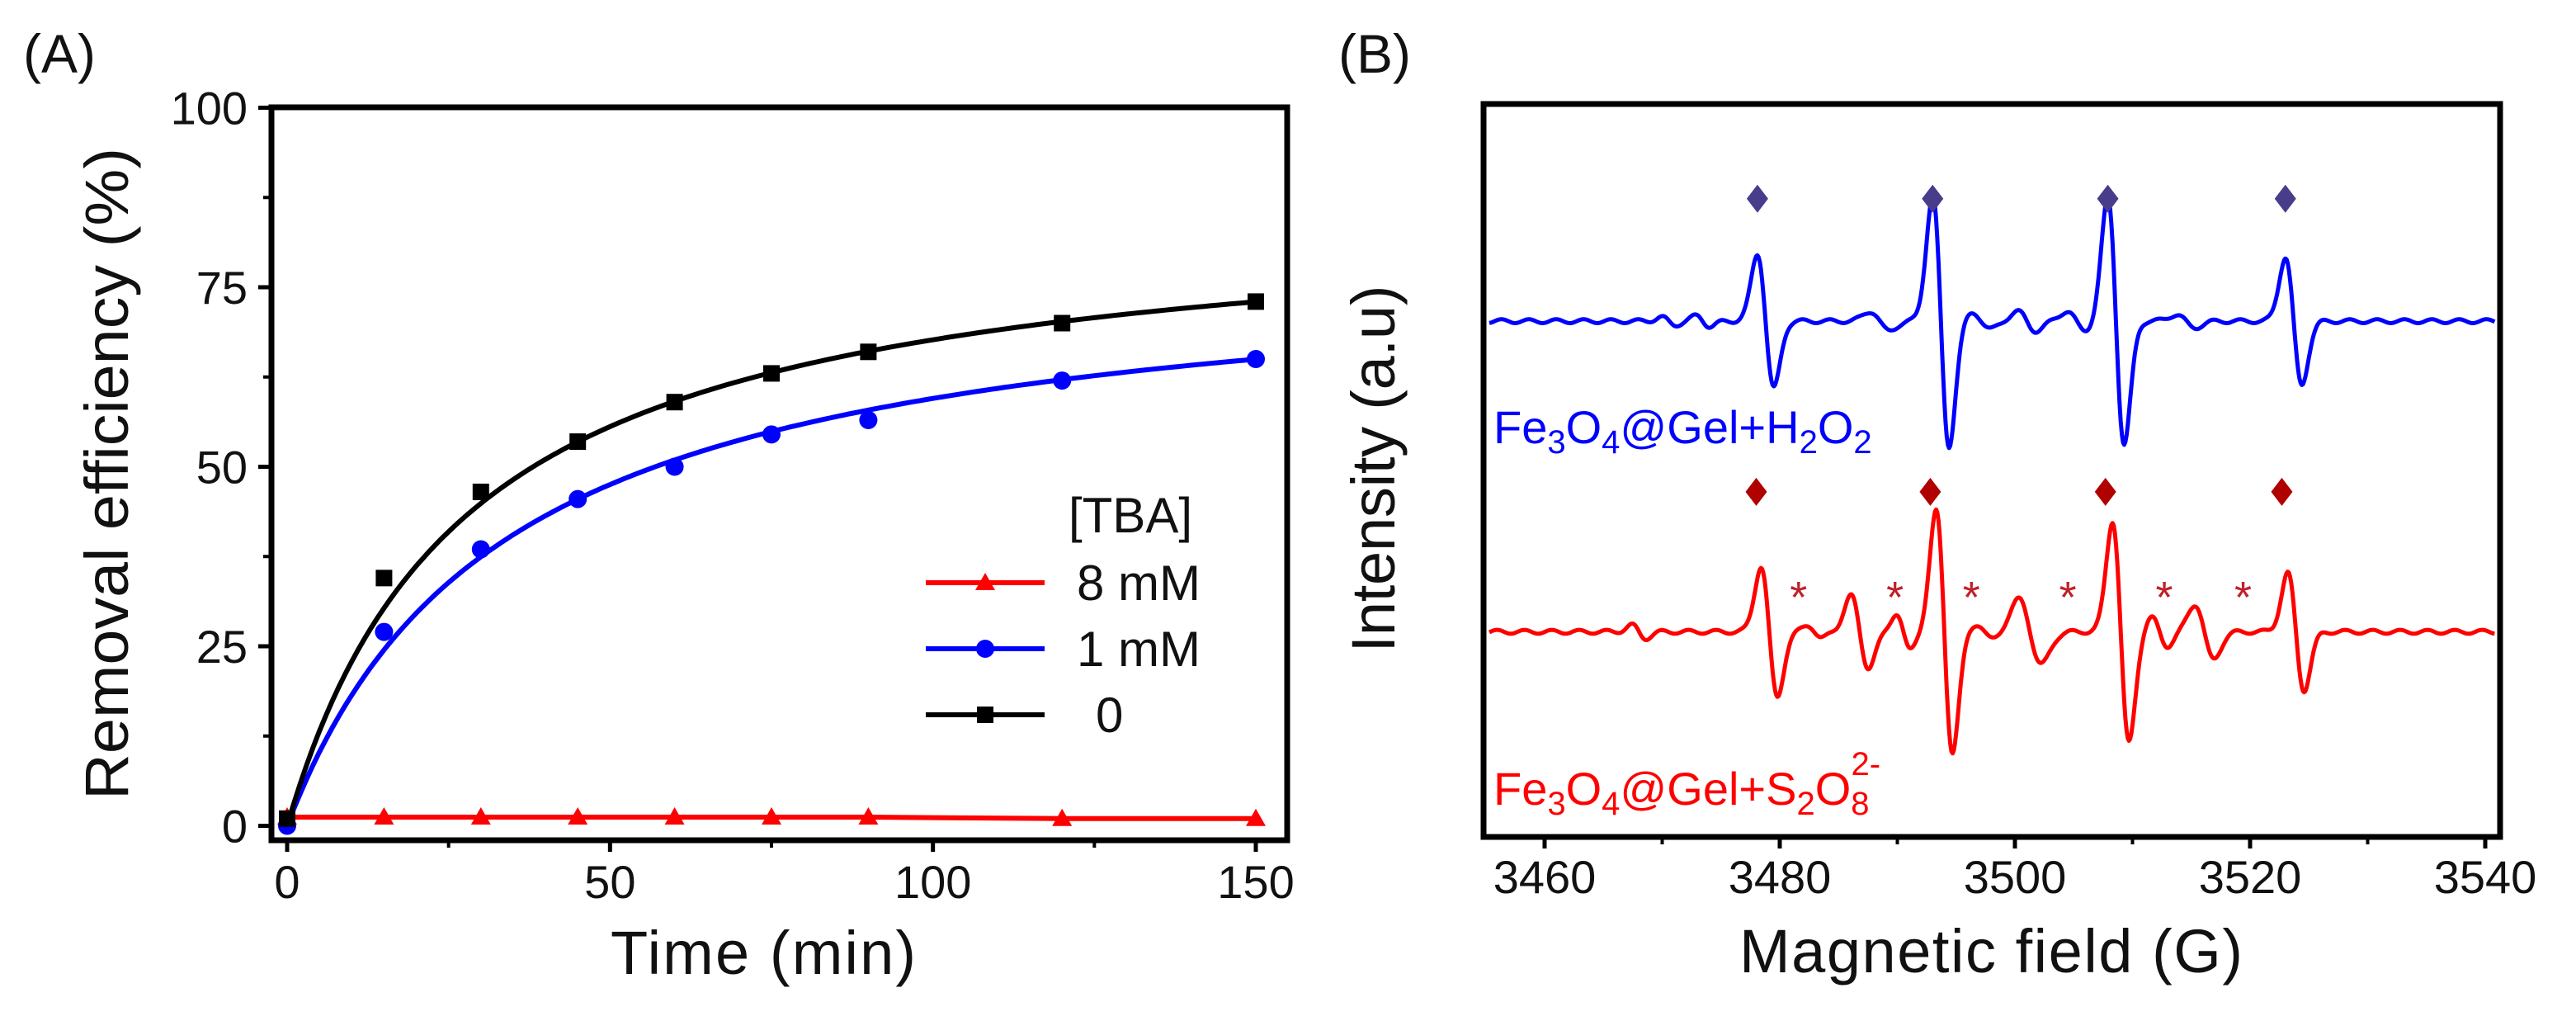  I want to click on subscript: 8, so click(1860, 804).